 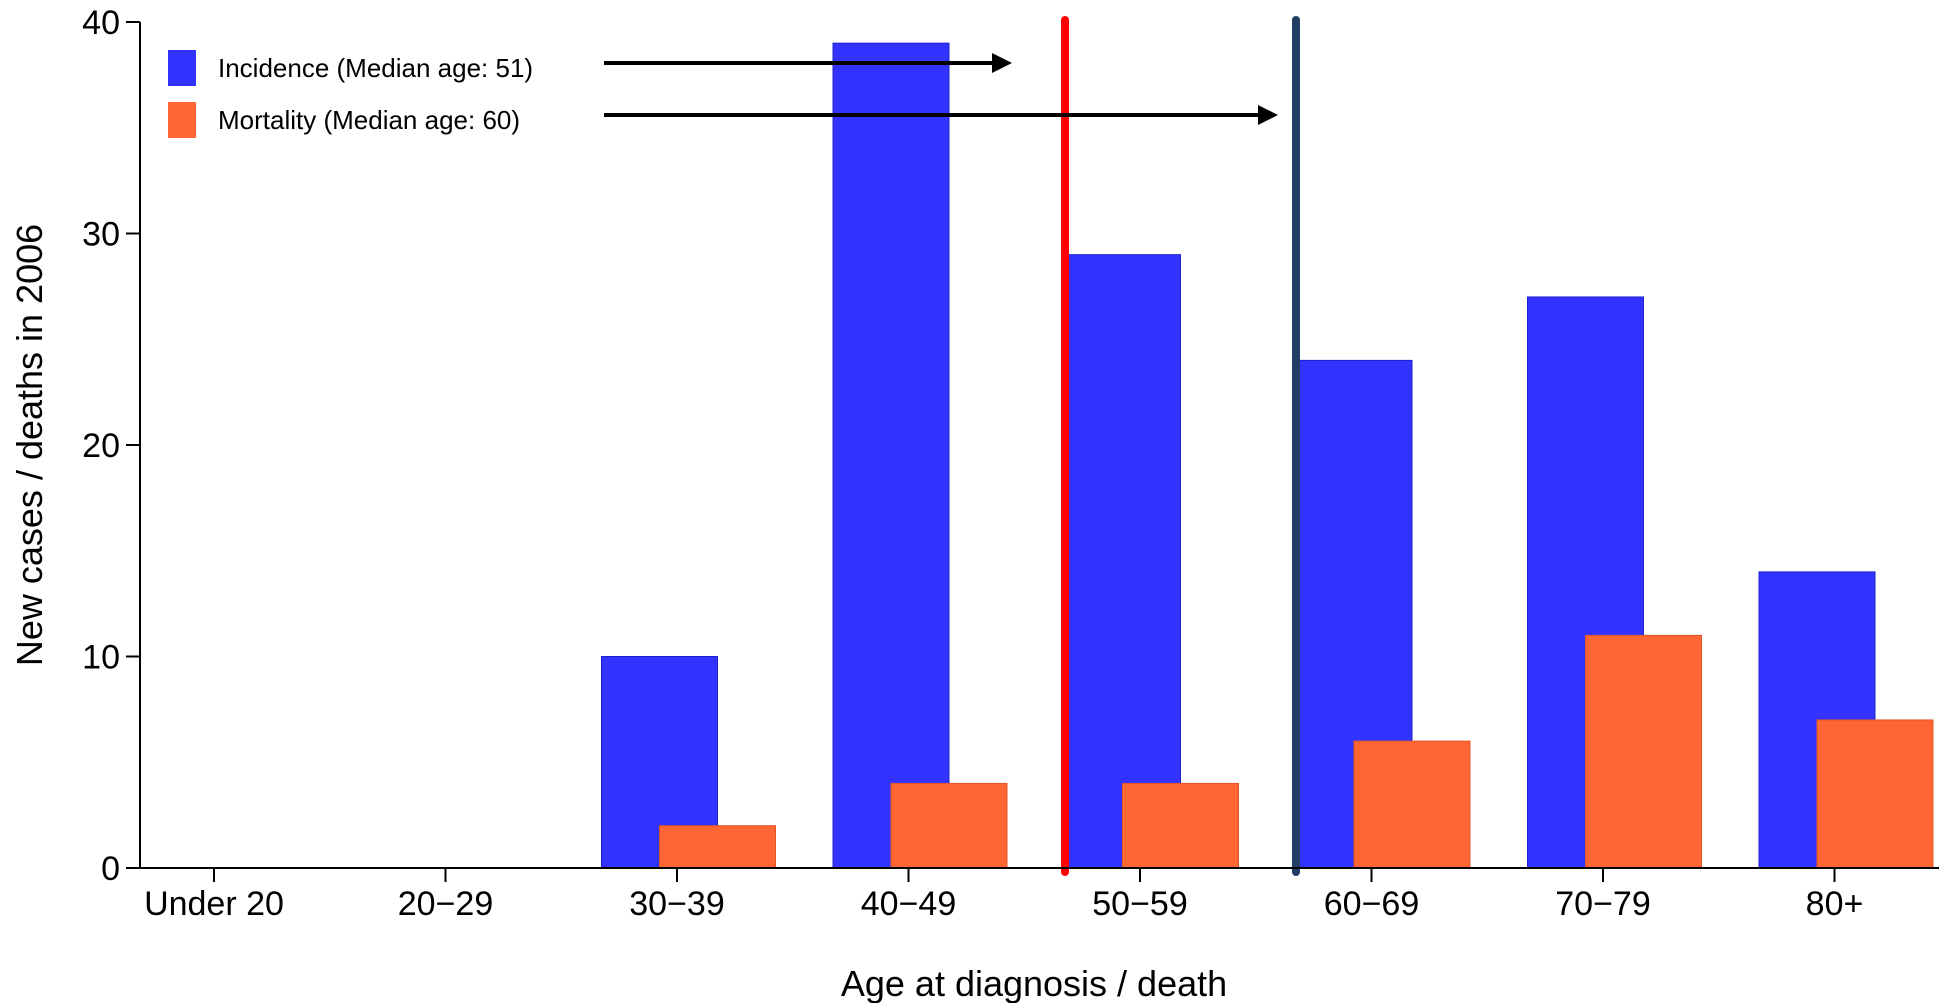 What do you see at coordinates (909, 904) in the screenshot?
I see `x-tick-label: 40−49` at bounding box center [909, 904].